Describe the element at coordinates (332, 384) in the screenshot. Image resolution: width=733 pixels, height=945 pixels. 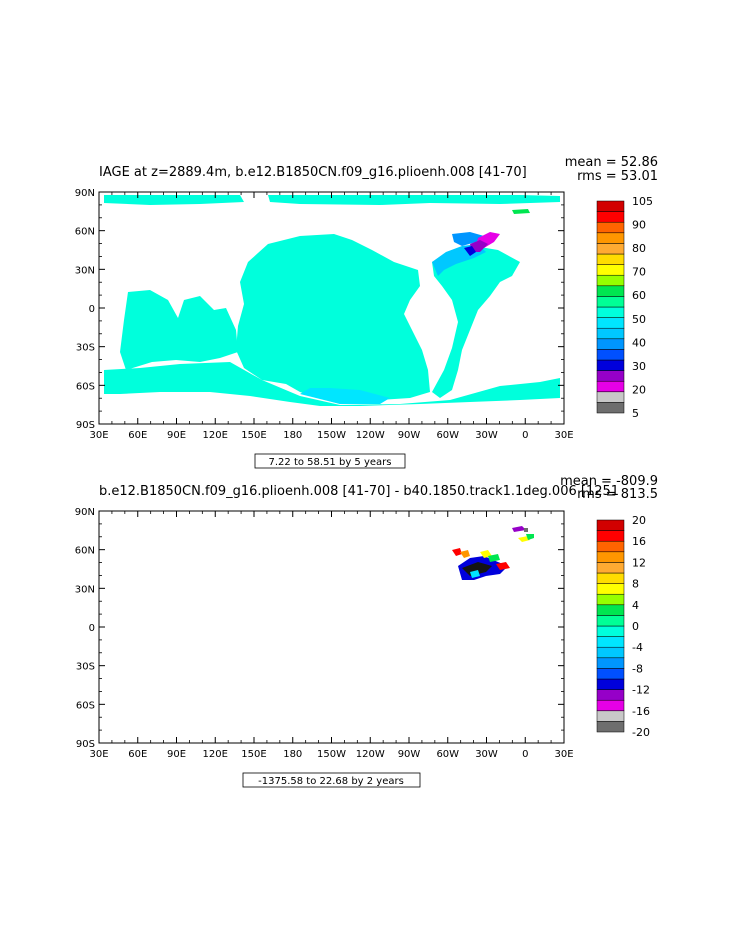
I see `southern-ocean-region` at that location.